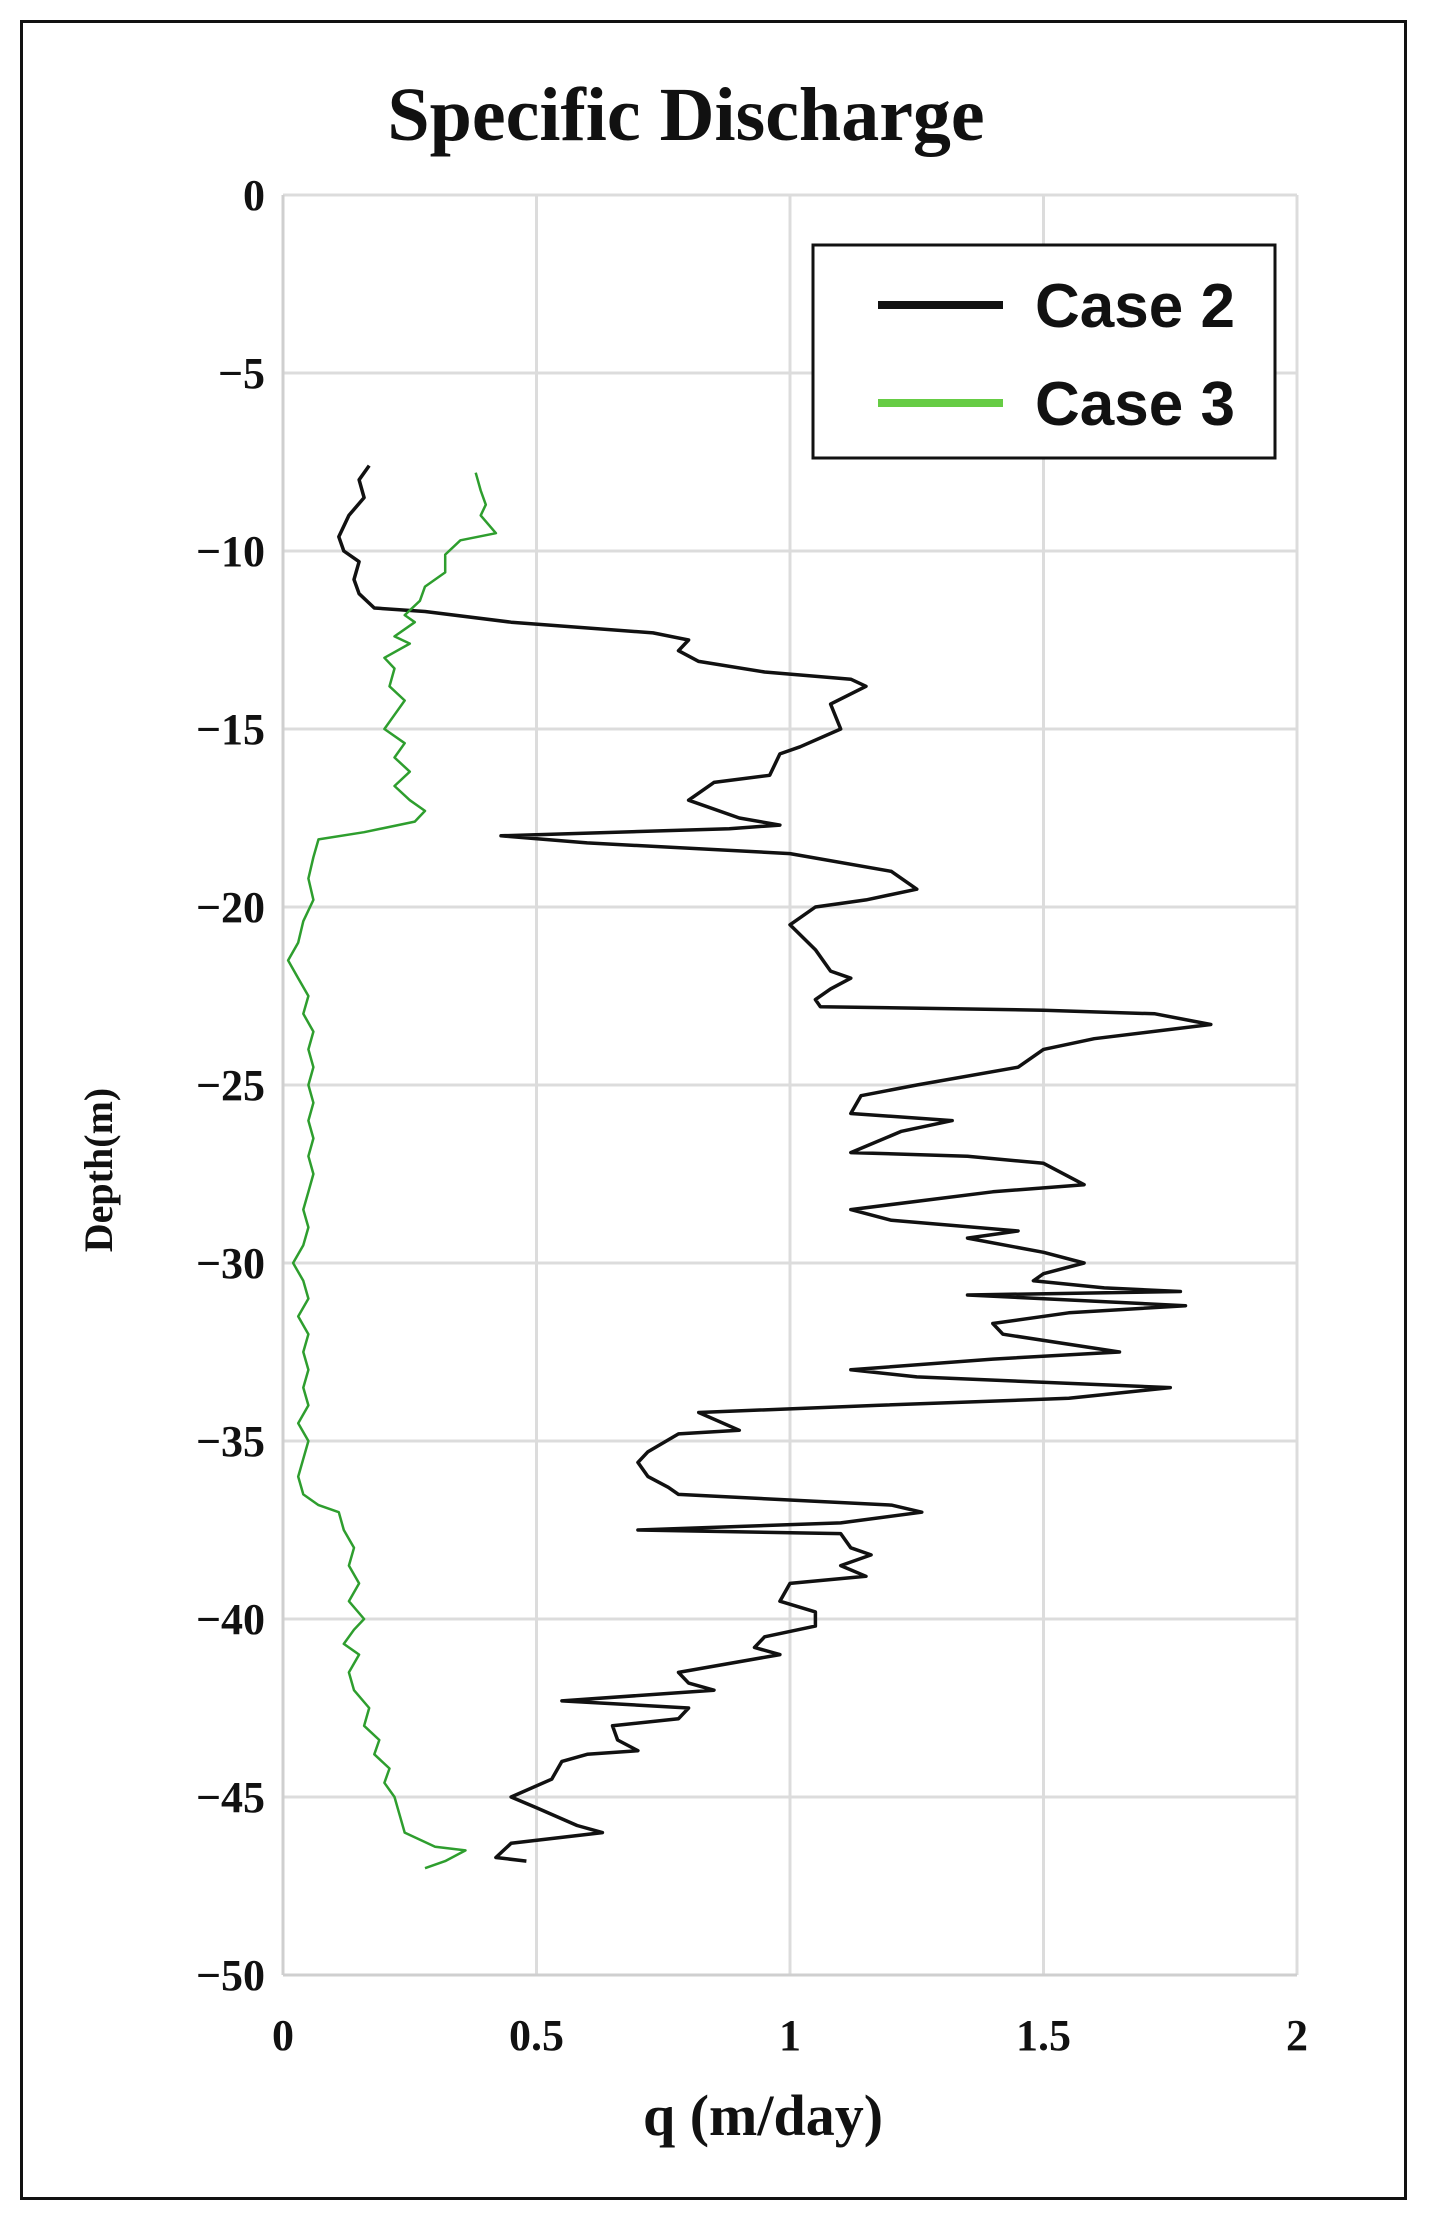 The image size is (1433, 2225). Describe the element at coordinates (254, 195) in the screenshot. I see `y-tick-label: 0` at that location.